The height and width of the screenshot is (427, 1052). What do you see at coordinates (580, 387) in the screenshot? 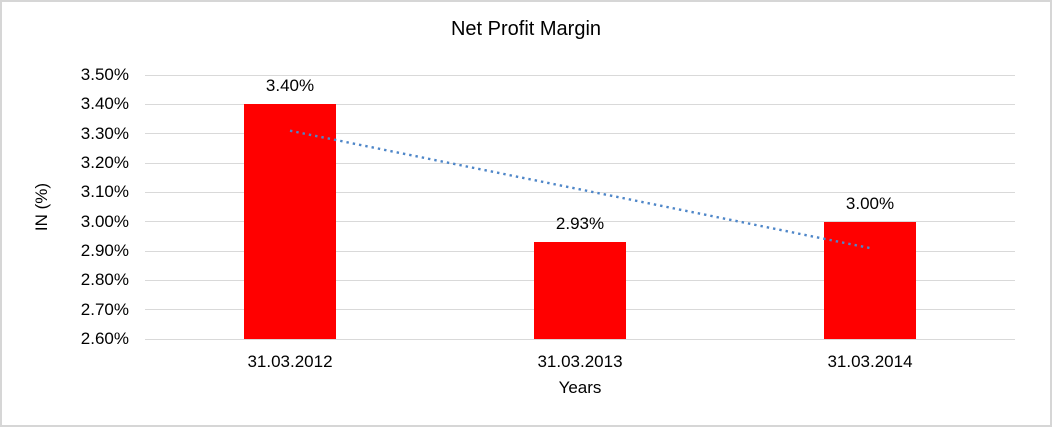
I see `x-axis-title: Years` at bounding box center [580, 387].